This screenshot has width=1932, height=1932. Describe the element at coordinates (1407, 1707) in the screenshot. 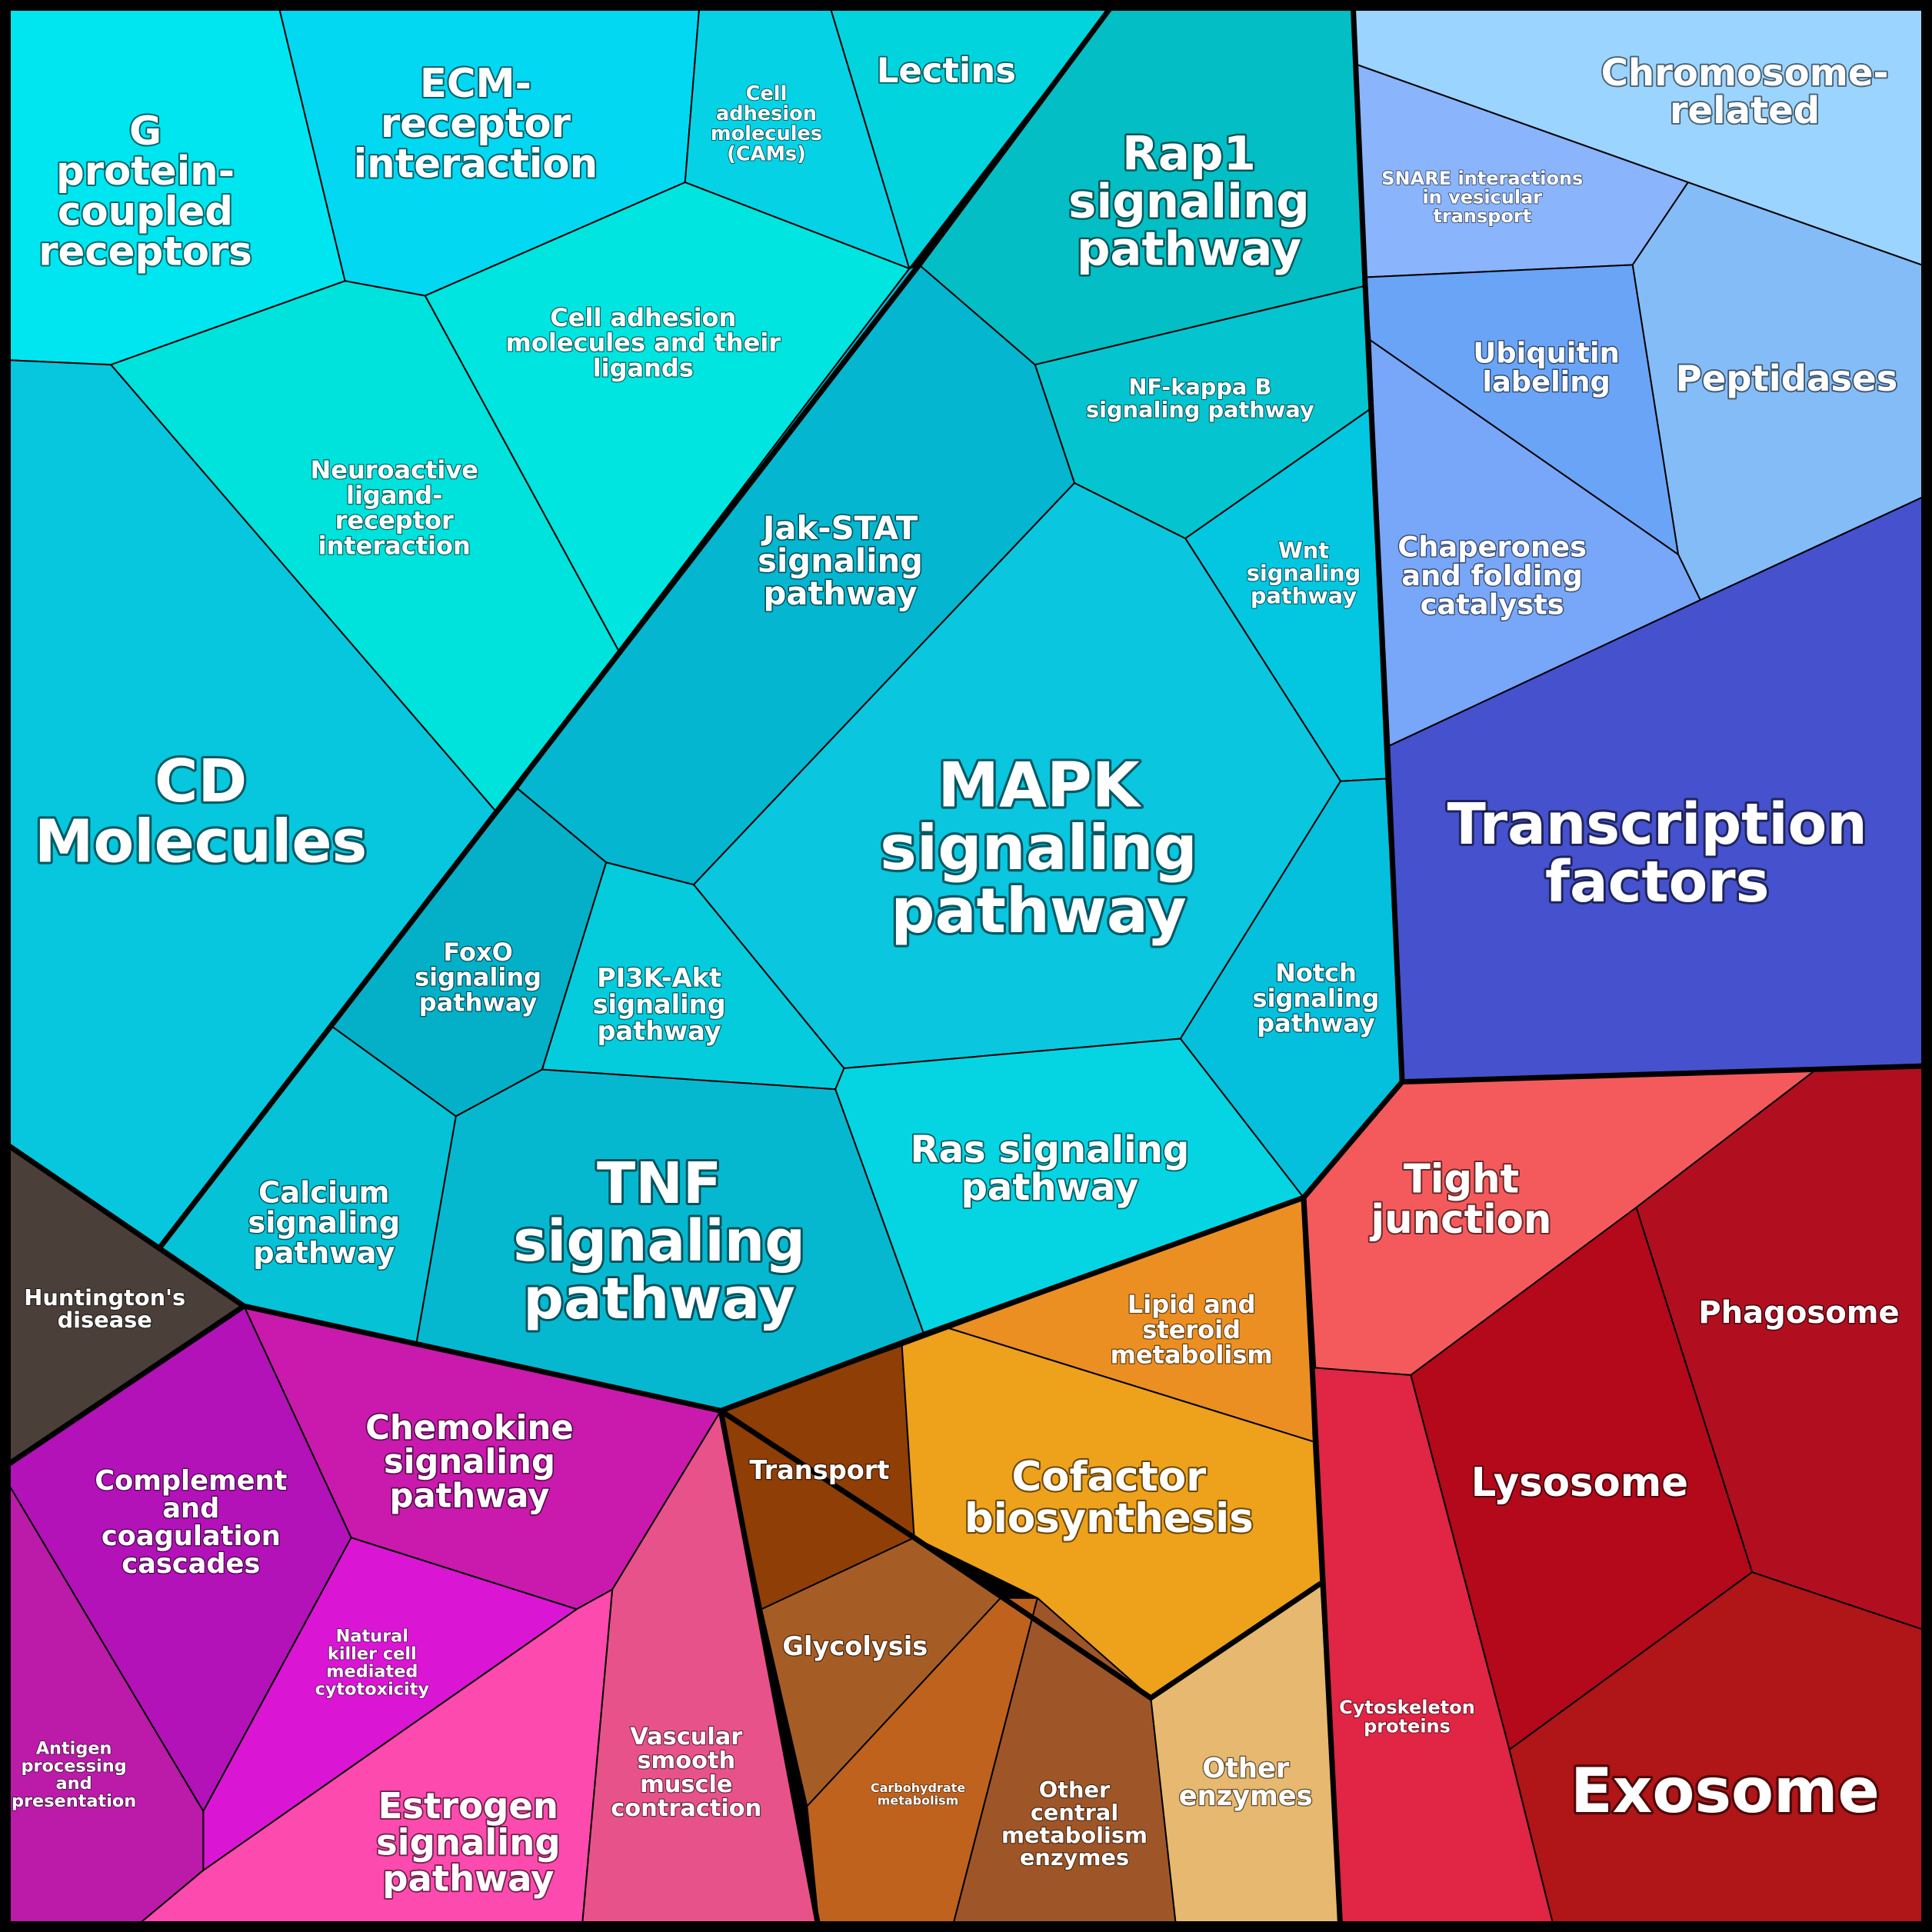

I see `label-line: Cytoskeleton` at that location.